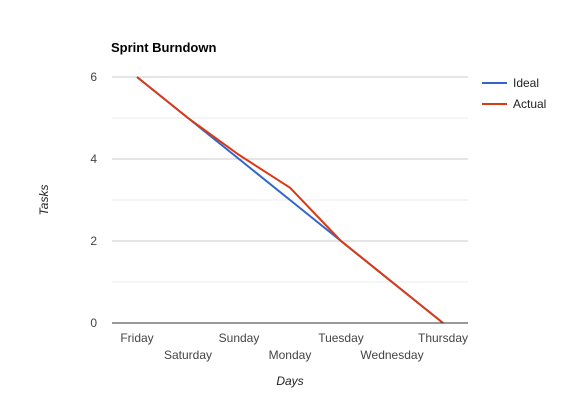 Image resolution: width=580 pixels, height=400 pixels. Describe the element at coordinates (289, 381) in the screenshot. I see `x-axis-title: Days` at that location.